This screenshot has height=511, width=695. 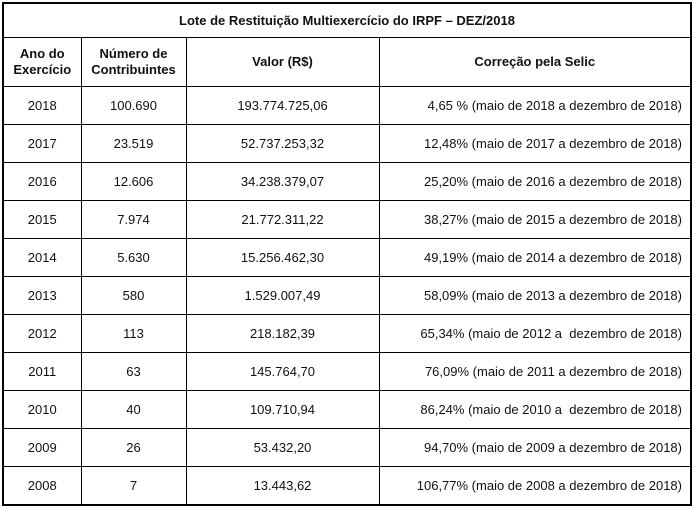 I want to click on header-num-line1: Número de, so click(x=133, y=53).